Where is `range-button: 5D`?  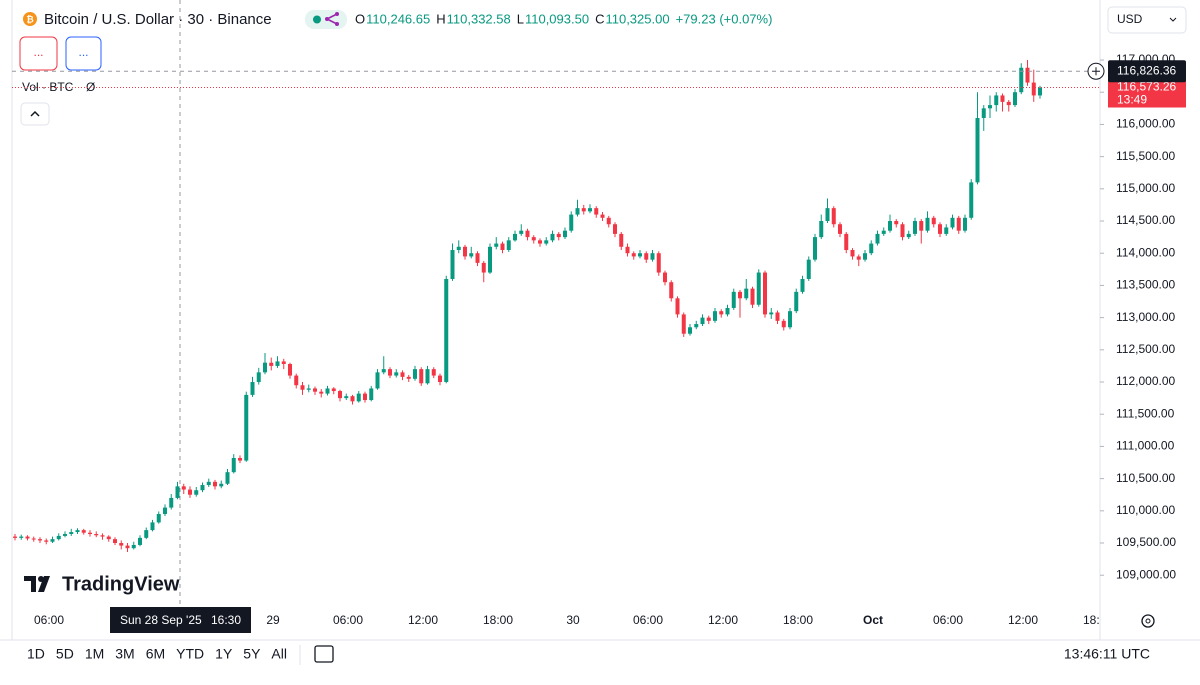 range-button: 5D is located at coordinates (65, 654).